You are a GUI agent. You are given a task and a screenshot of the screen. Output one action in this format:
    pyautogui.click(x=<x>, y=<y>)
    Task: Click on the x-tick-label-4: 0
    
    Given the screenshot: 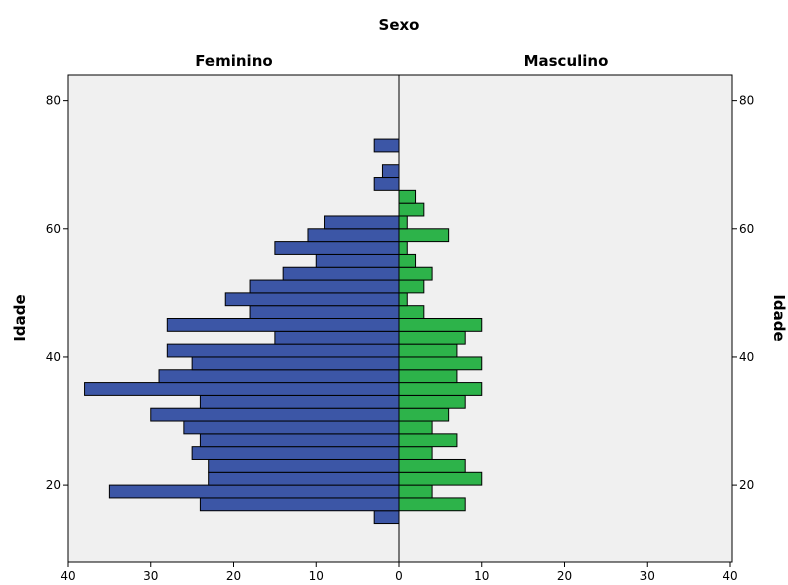 What is the action you would take?
    pyautogui.click(x=399, y=576)
    